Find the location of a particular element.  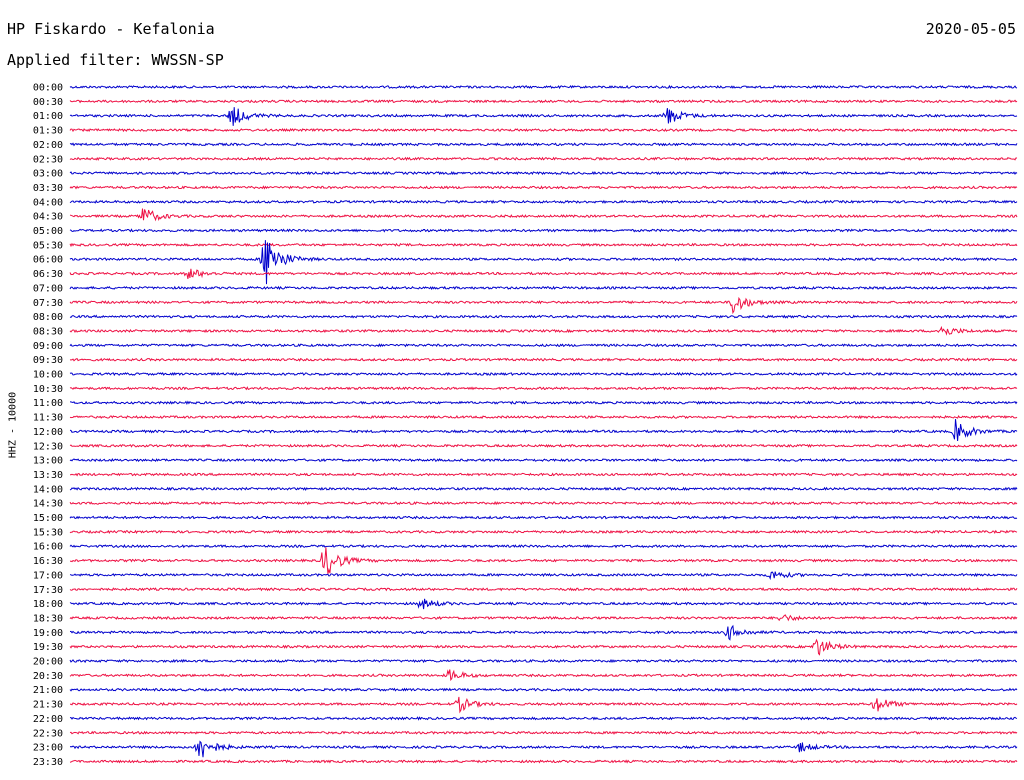

row-time-label: 14:30 is located at coordinates (48, 504).